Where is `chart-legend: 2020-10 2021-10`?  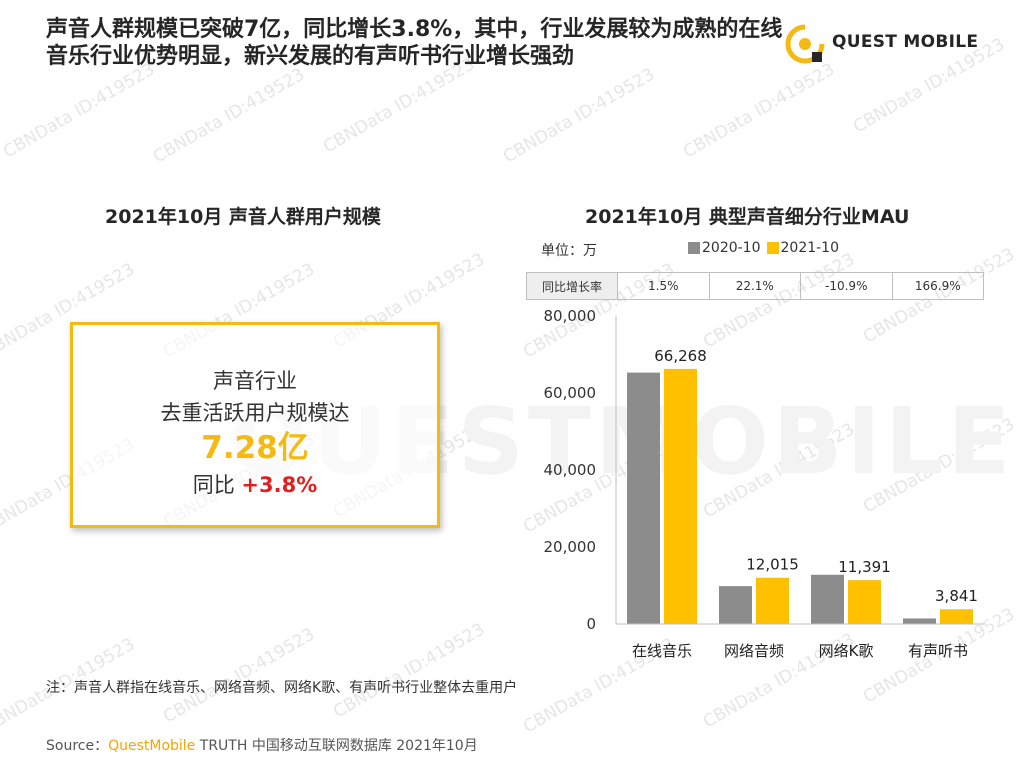
chart-legend: 2020-10 2021-10 is located at coordinates (766, 248).